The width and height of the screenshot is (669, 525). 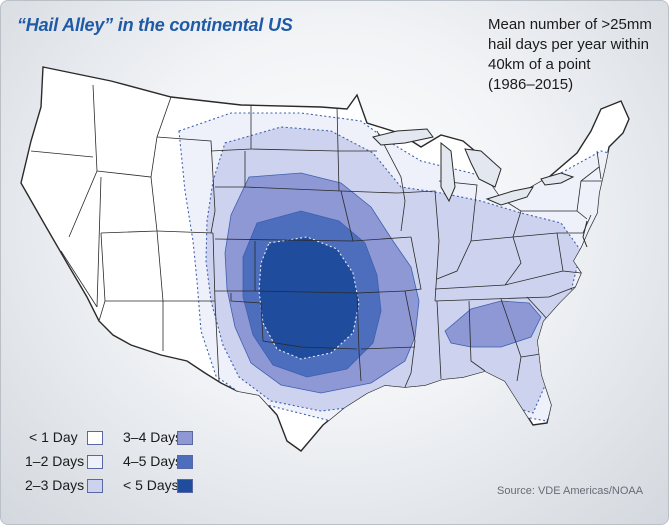 I want to click on legend-label: < 1 Day, so click(x=53, y=437).